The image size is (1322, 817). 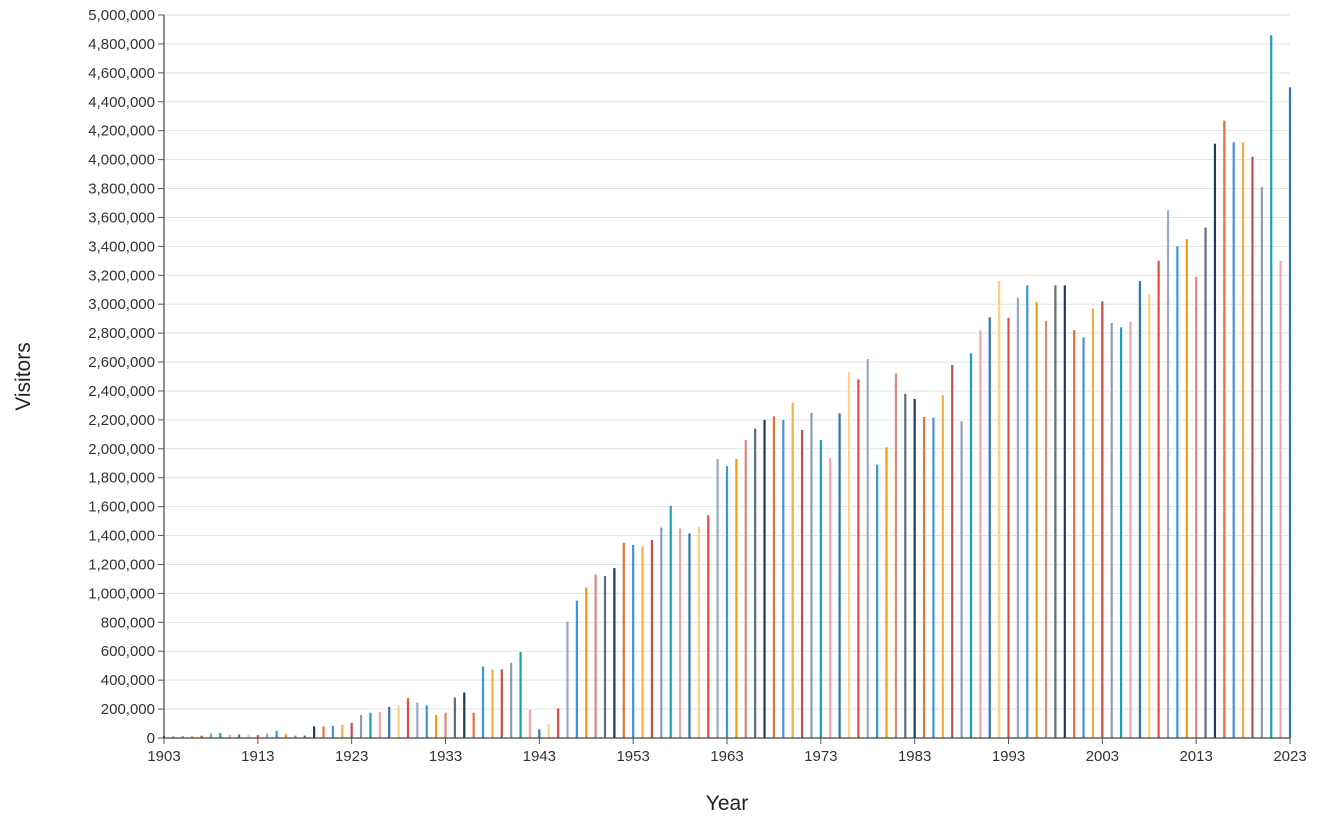 I want to click on x-tick-label: 2003, so click(x=1102, y=756).